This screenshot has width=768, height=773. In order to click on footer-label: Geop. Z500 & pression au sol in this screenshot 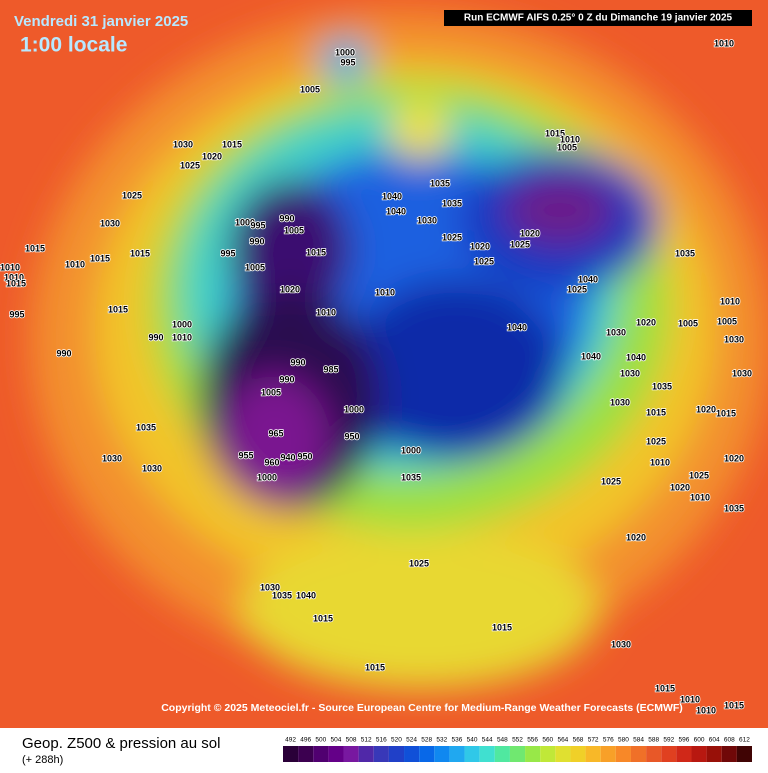, I will do `click(121, 743)`.